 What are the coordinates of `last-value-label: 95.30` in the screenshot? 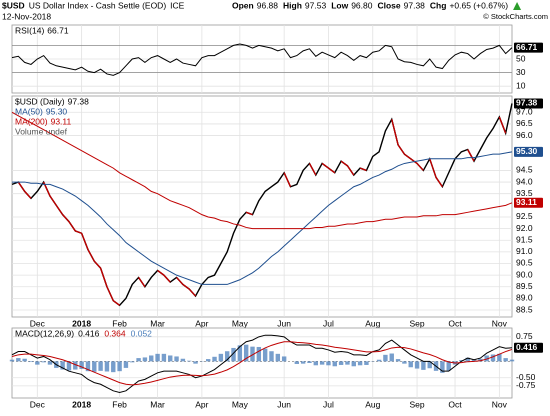 It's located at (527, 151).